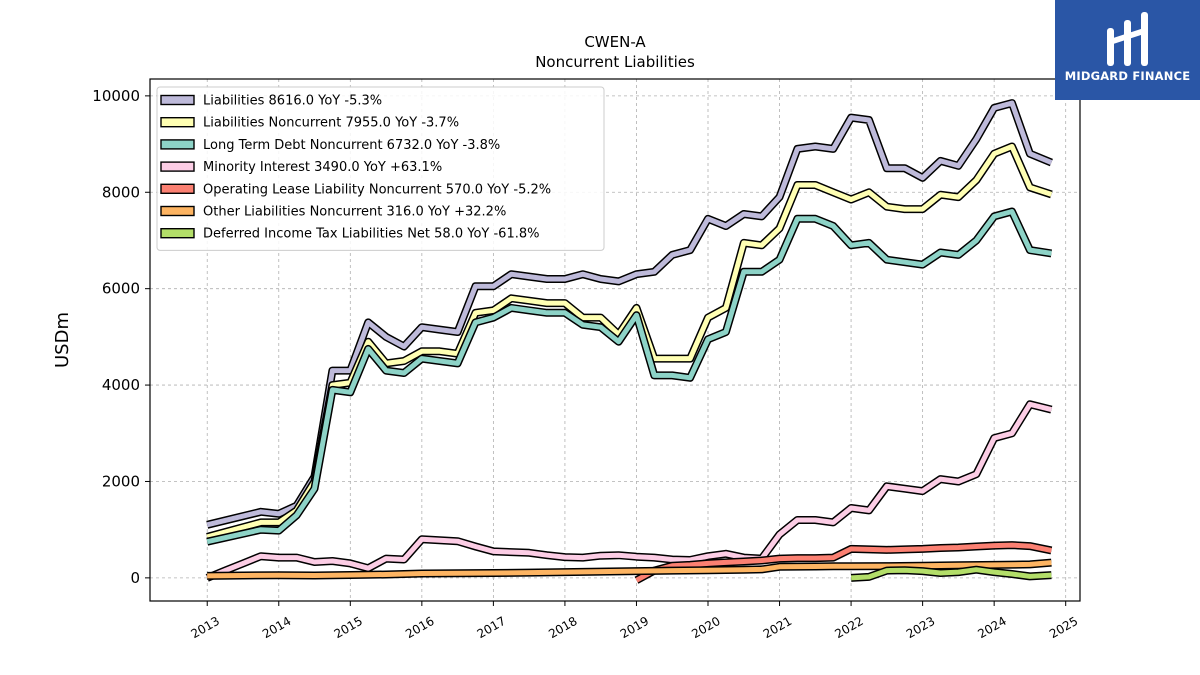 This screenshot has height=675, width=1200. Describe the element at coordinates (322, 167) in the screenshot. I see `legend-label-3: Minority Interest 3490.0 YoY +63.1%` at that location.